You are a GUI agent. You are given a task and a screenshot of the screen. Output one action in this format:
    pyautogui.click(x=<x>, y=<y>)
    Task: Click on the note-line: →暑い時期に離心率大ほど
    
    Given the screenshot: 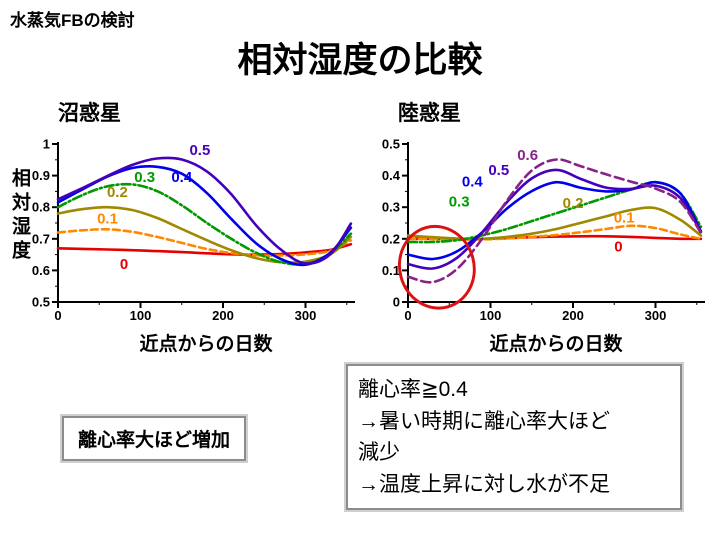 What is the action you would take?
    pyautogui.click(x=484, y=421)
    